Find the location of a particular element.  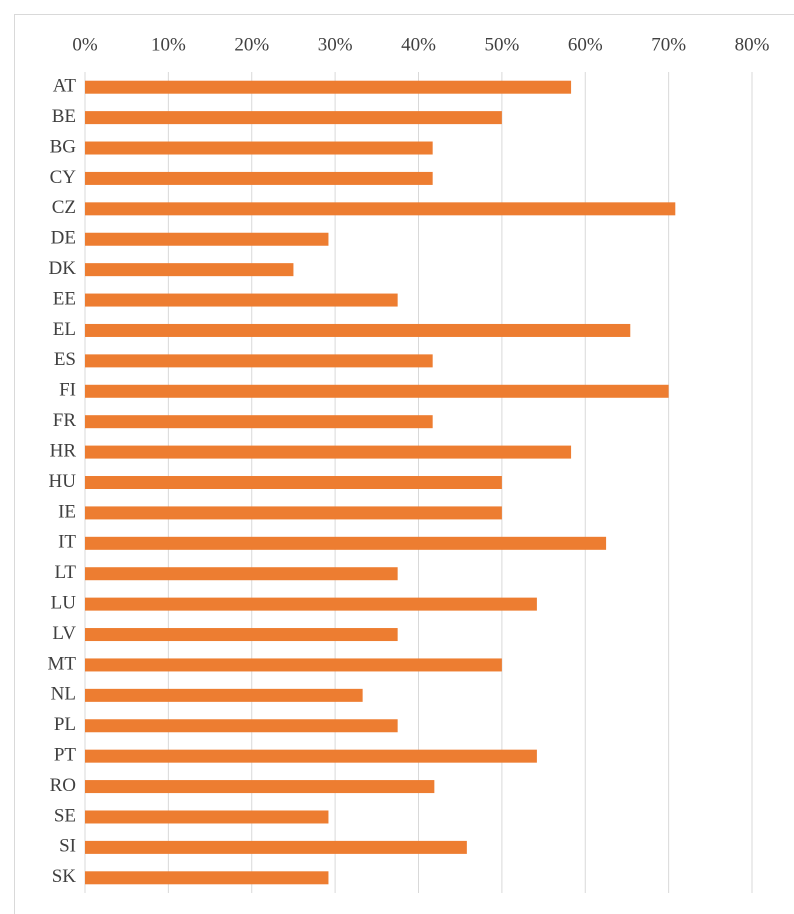

y-tick-label: IE is located at coordinates (67, 511).